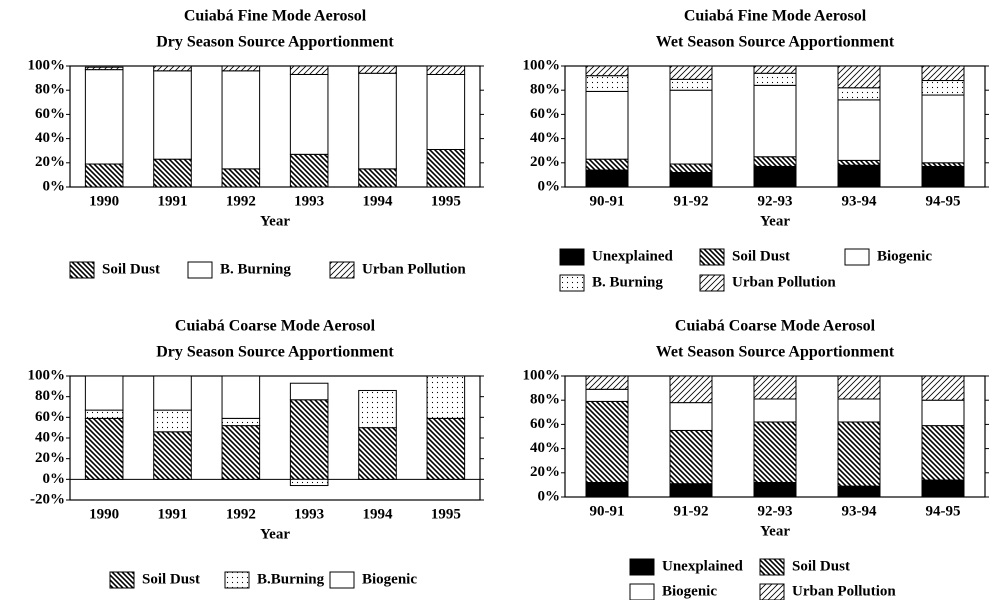 The width and height of the screenshot is (992, 600). Describe the element at coordinates (545, 162) in the screenshot. I see `y-tick-label: 20%` at that location.